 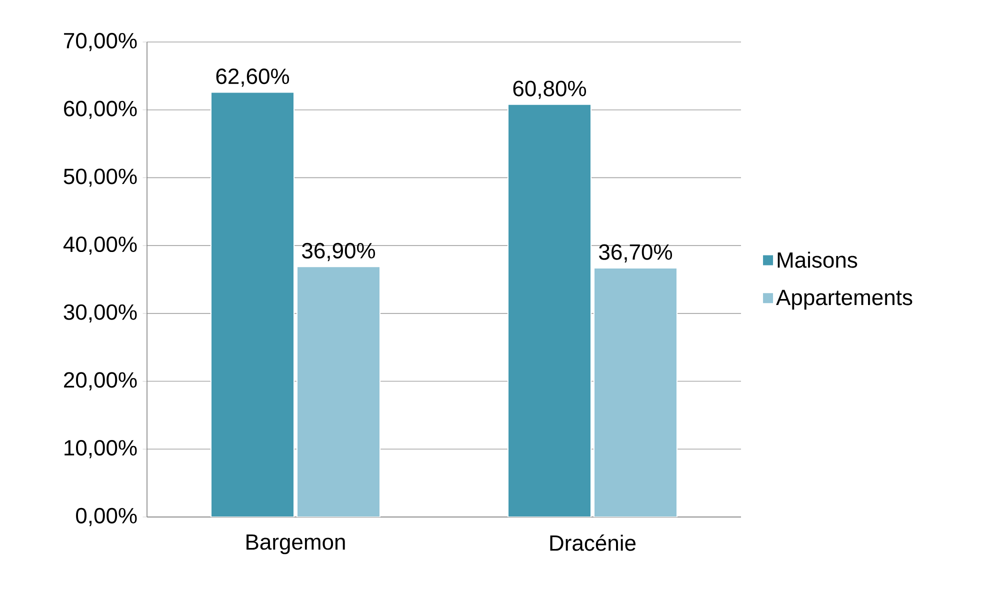 What do you see at coordinates (100, 381) in the screenshot?
I see `y-tick-label: 20,00%` at bounding box center [100, 381].